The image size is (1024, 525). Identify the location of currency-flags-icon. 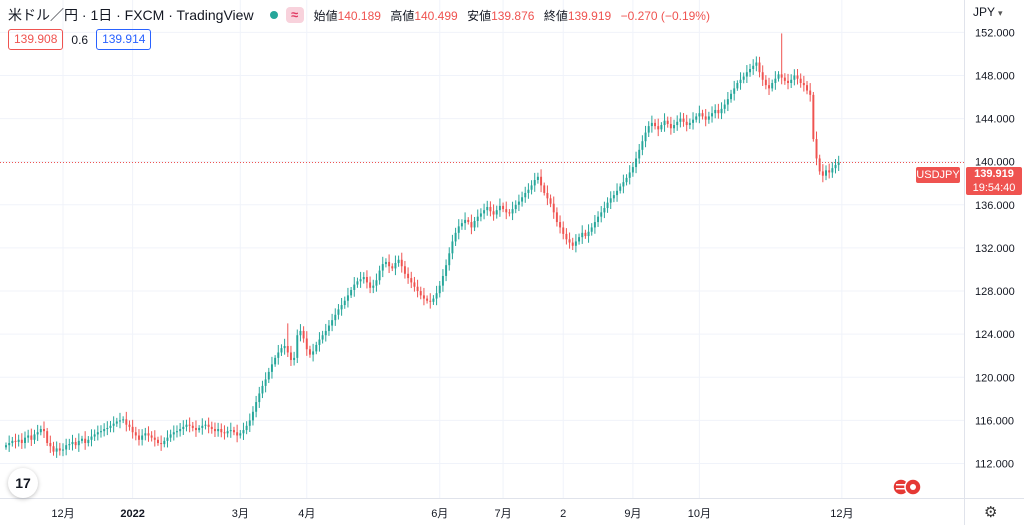
(907, 487).